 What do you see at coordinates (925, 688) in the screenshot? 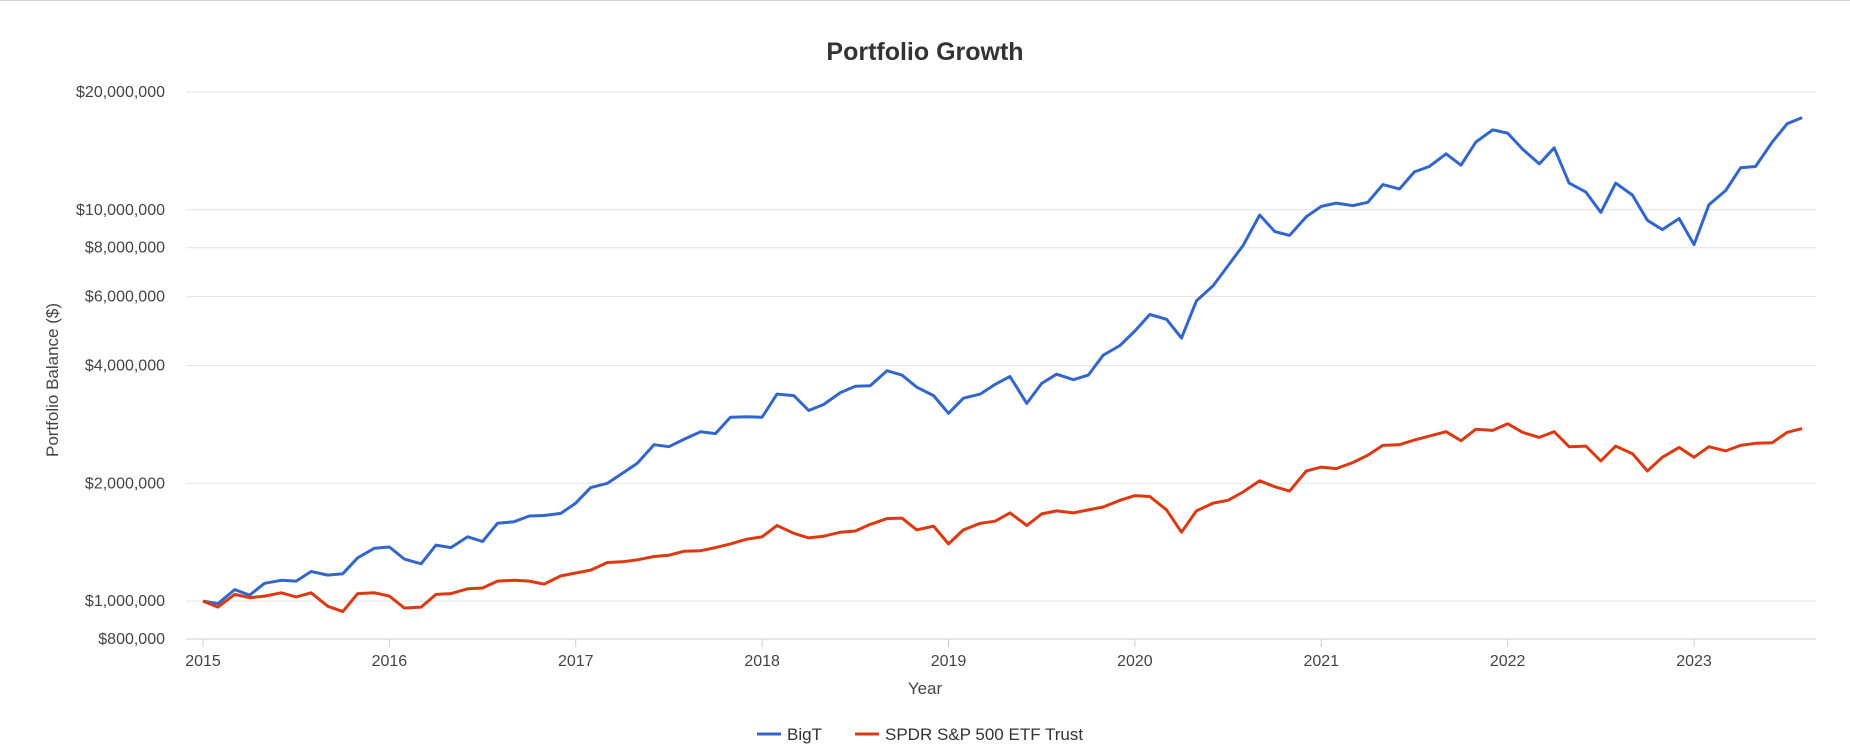
I see `x-axis-label: Year` at bounding box center [925, 688].